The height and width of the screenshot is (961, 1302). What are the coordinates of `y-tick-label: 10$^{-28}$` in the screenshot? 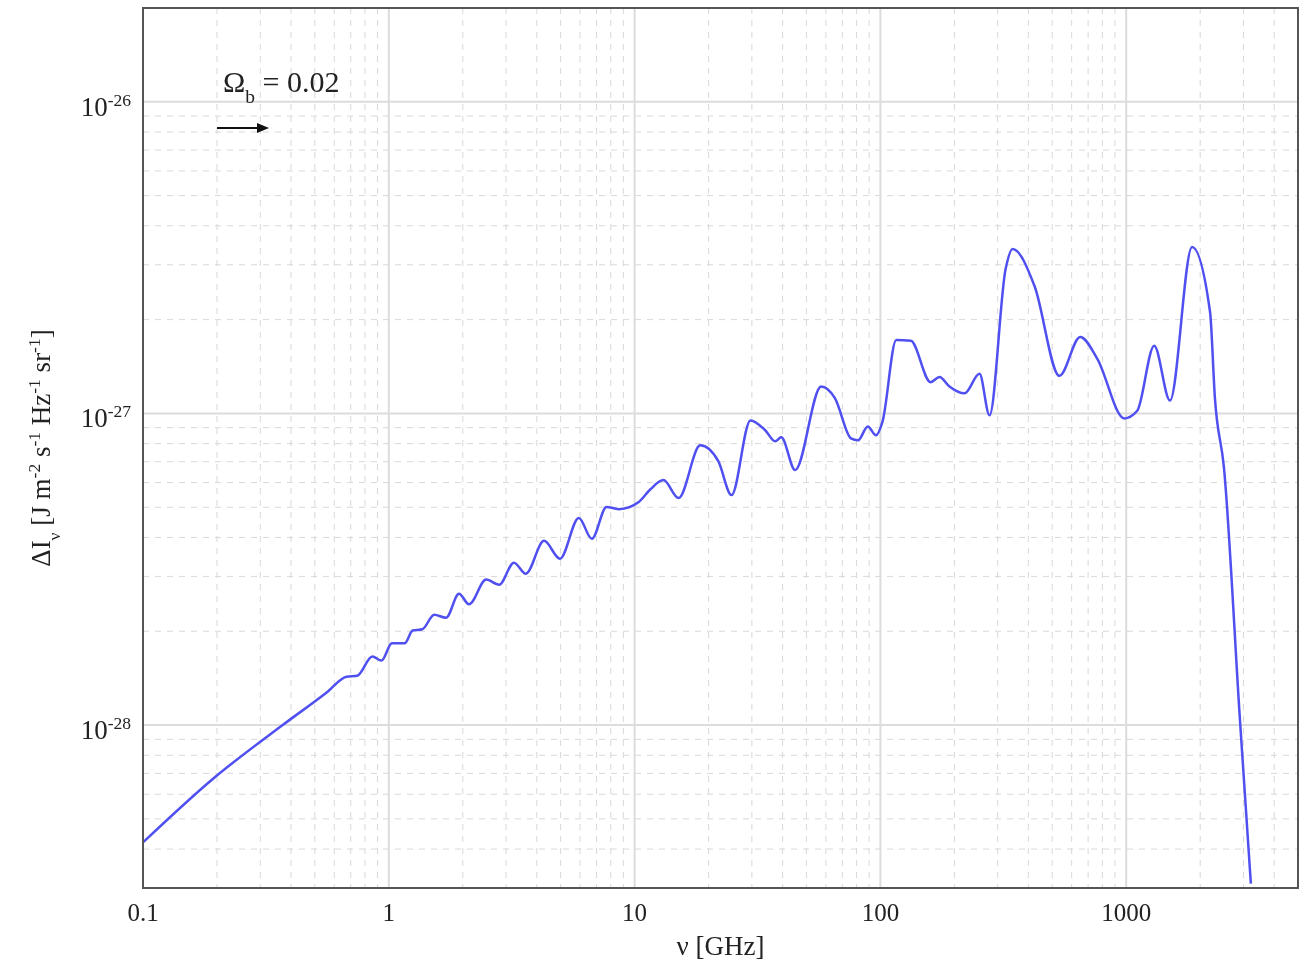 It's located at (106, 729).